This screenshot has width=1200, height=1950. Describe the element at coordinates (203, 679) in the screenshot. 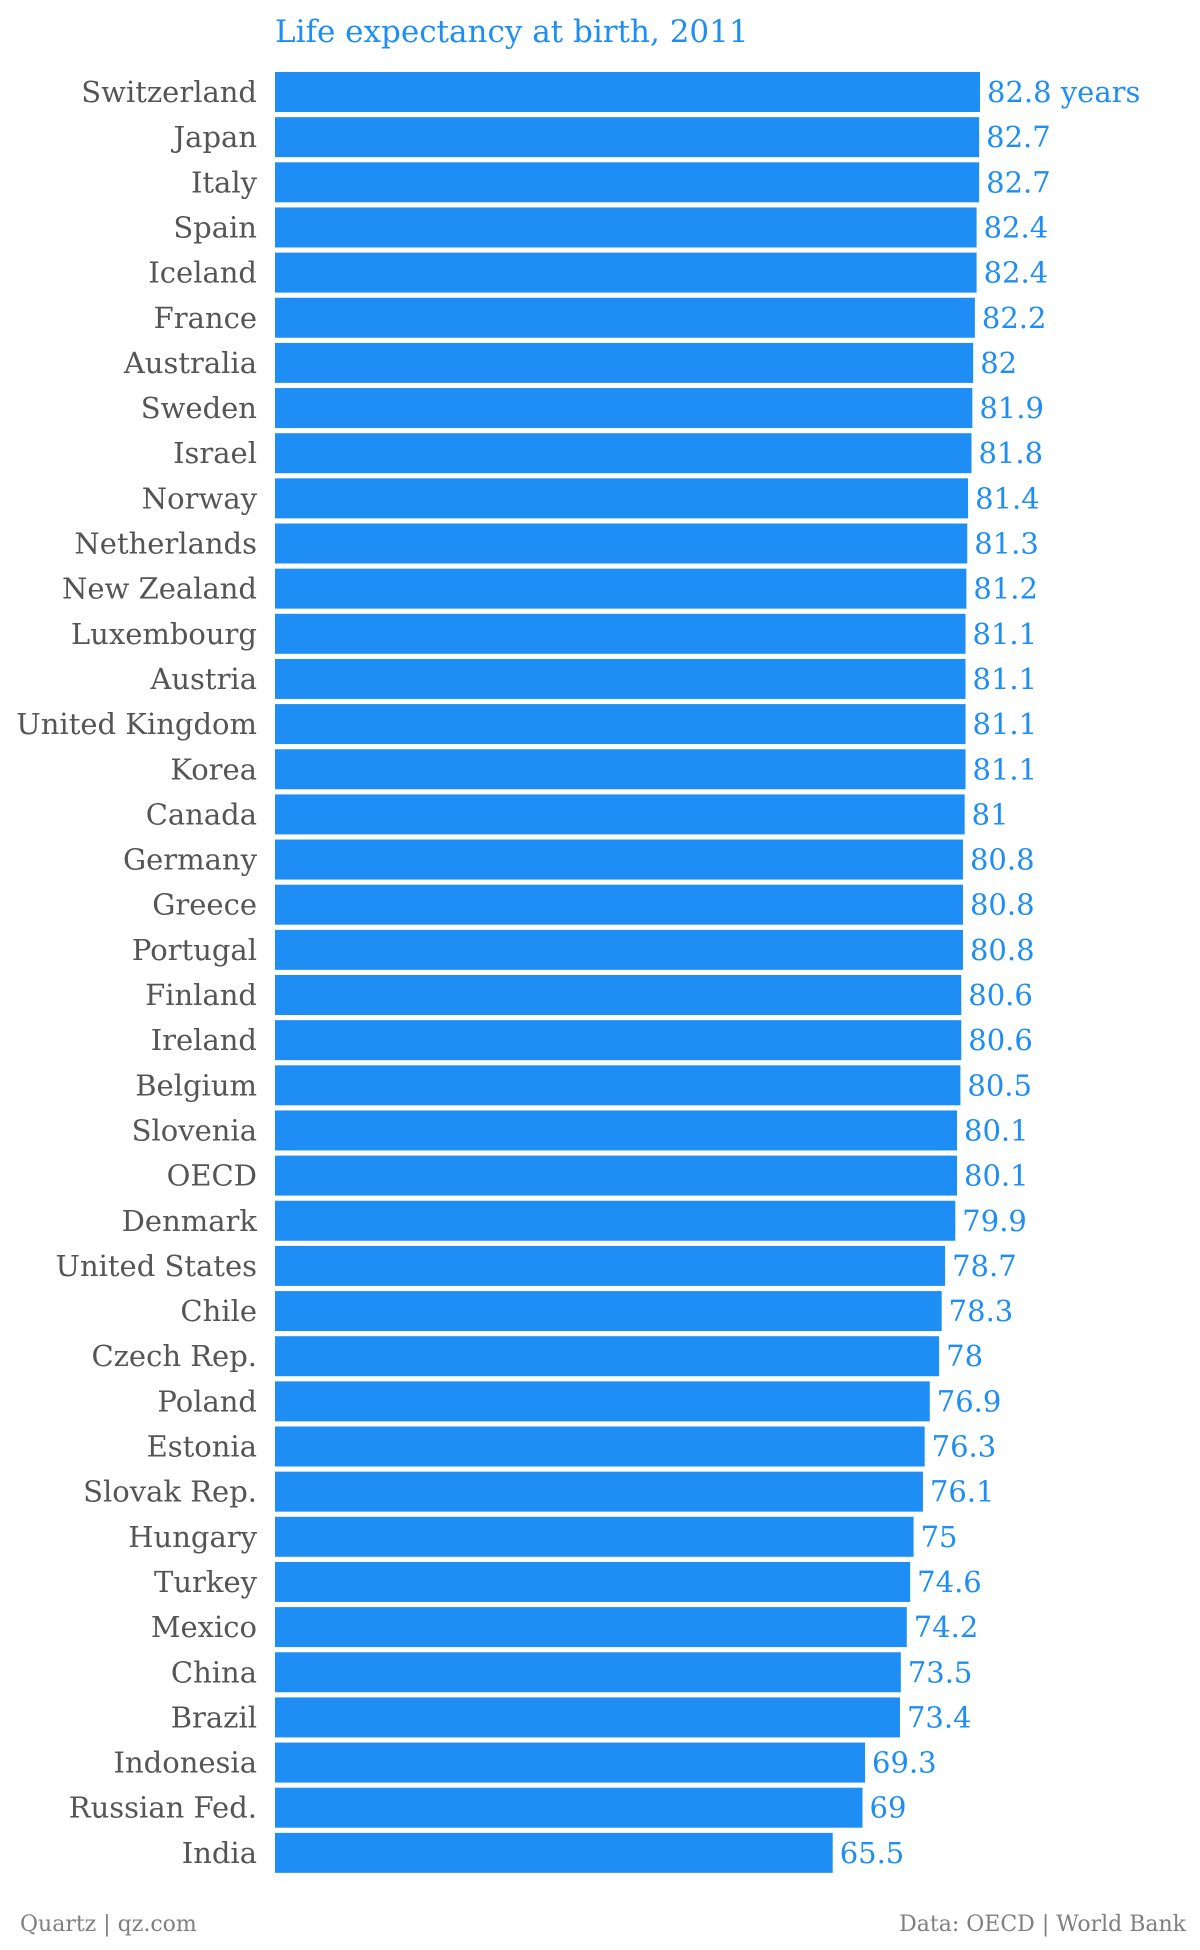

I see `category-label: Austria` at that location.